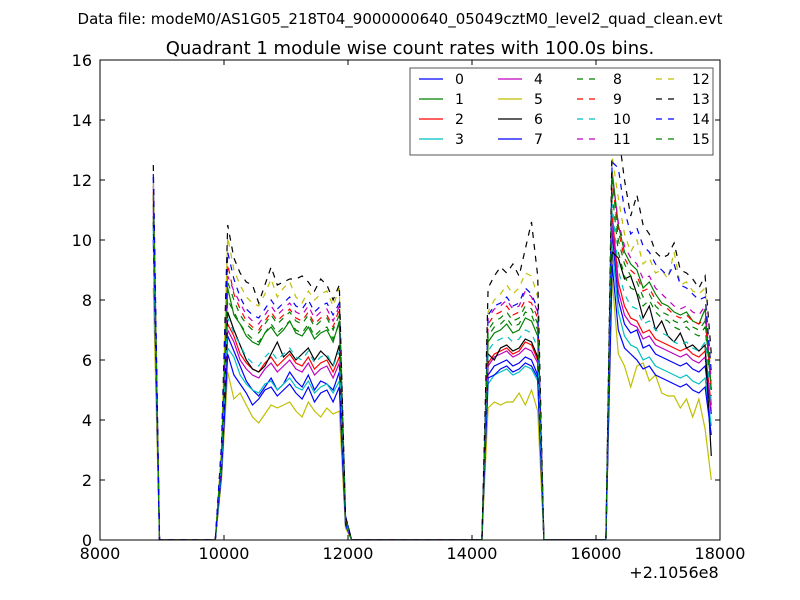 This screenshot has width=800, height=600. What do you see at coordinates (622, 140) in the screenshot?
I see `legend-label-11: 11` at bounding box center [622, 140].